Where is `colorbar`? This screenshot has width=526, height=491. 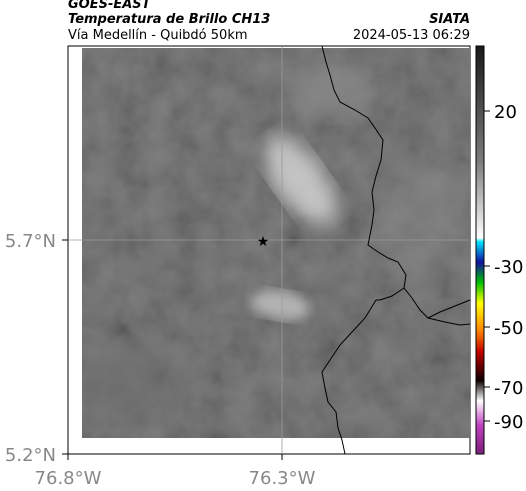 colorbar is located at coordinates (480, 250).